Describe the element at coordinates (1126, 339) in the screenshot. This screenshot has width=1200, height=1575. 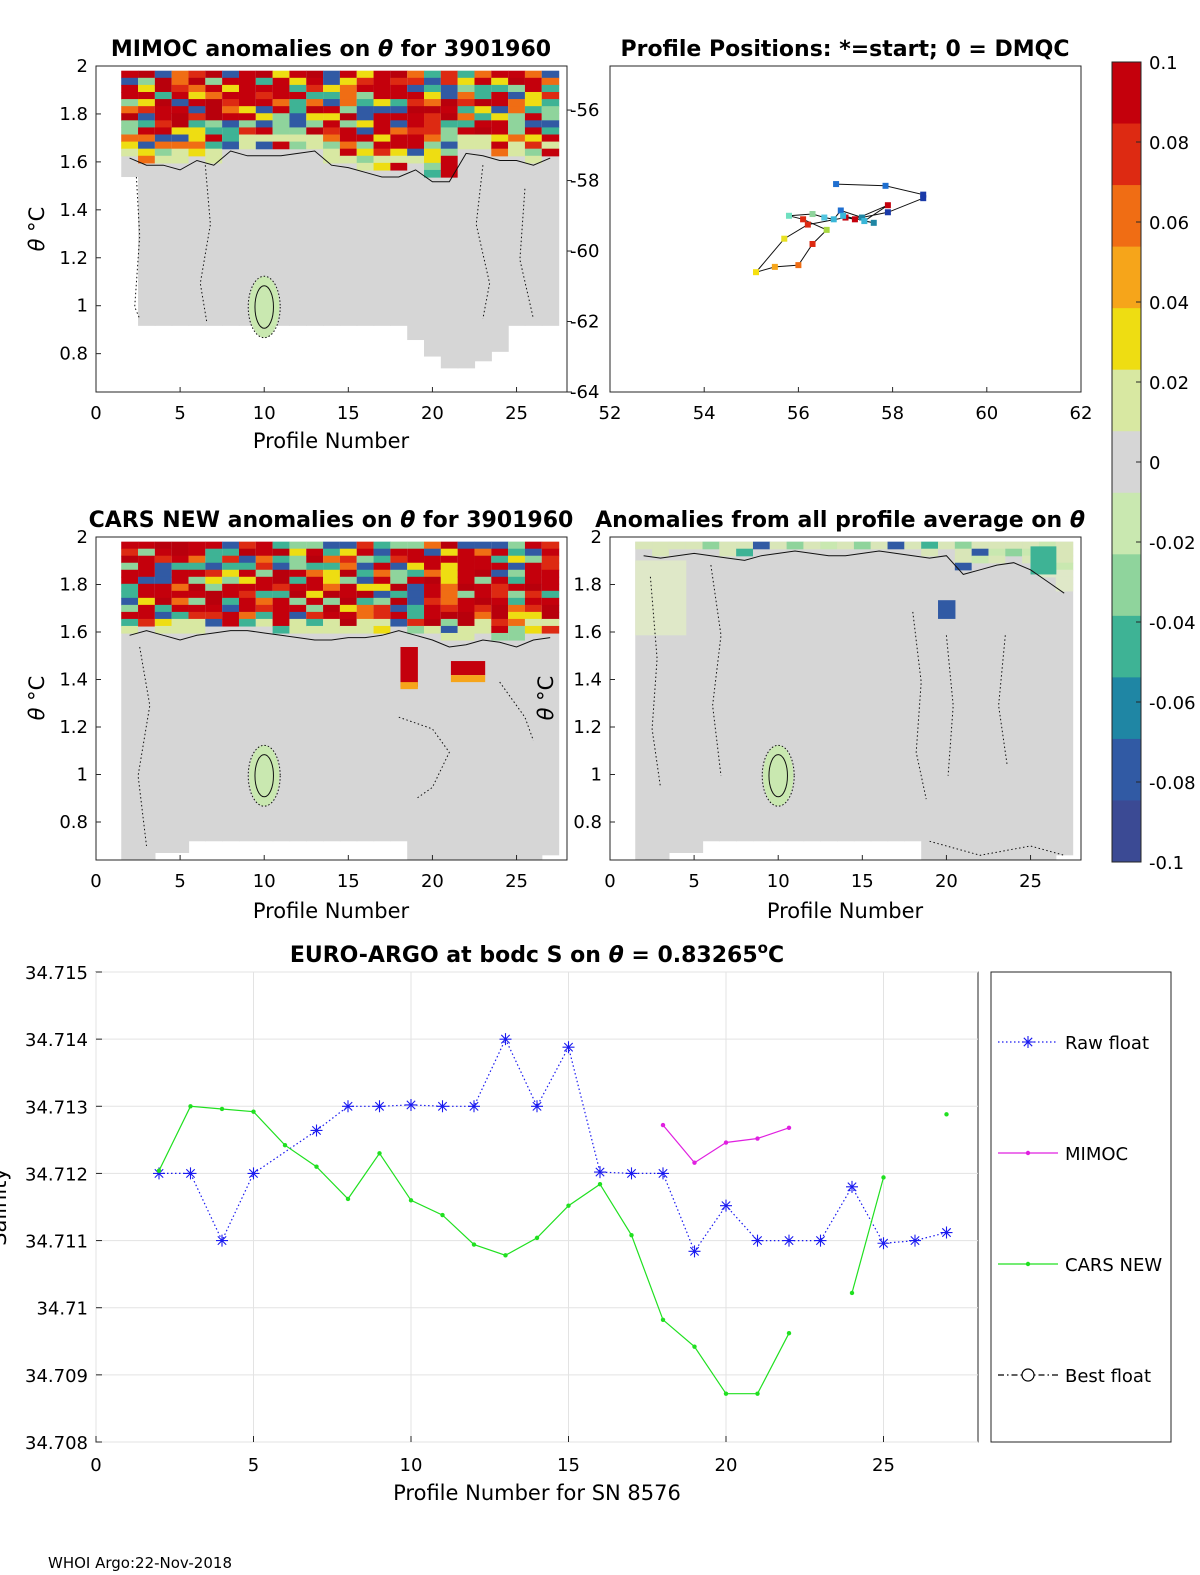
I see `colorbar-band` at that location.